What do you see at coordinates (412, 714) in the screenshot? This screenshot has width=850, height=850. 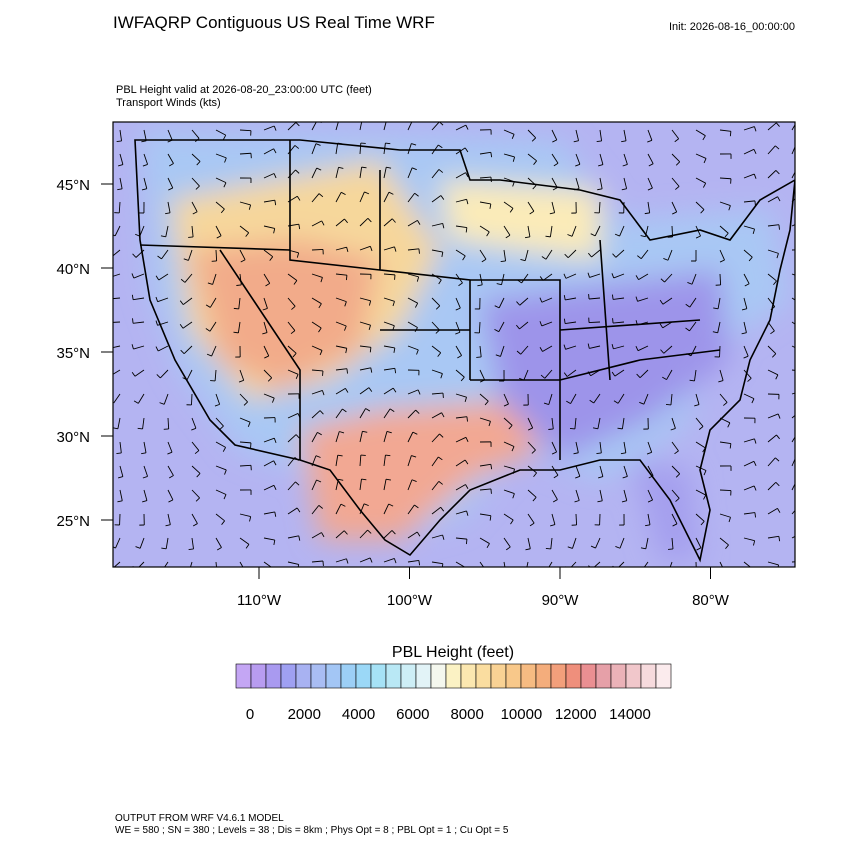 I see `colorbar-label: 6000` at bounding box center [412, 714].